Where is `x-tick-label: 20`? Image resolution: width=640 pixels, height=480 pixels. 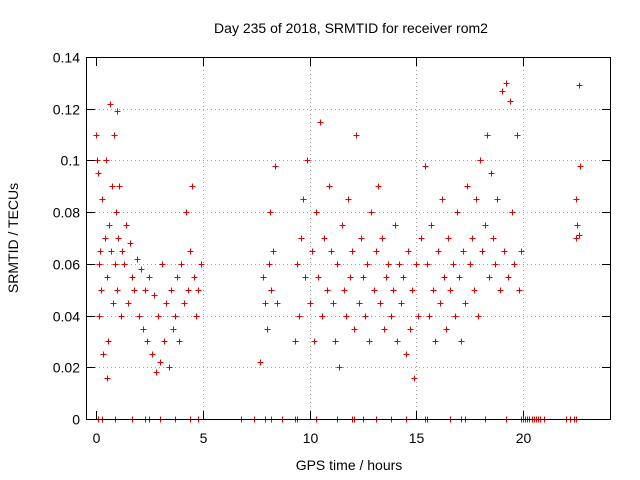 x-tick-label: 20 is located at coordinates (524, 438).